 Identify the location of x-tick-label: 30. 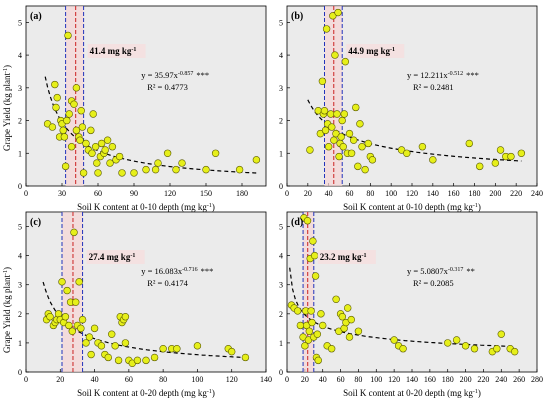
(62, 193).